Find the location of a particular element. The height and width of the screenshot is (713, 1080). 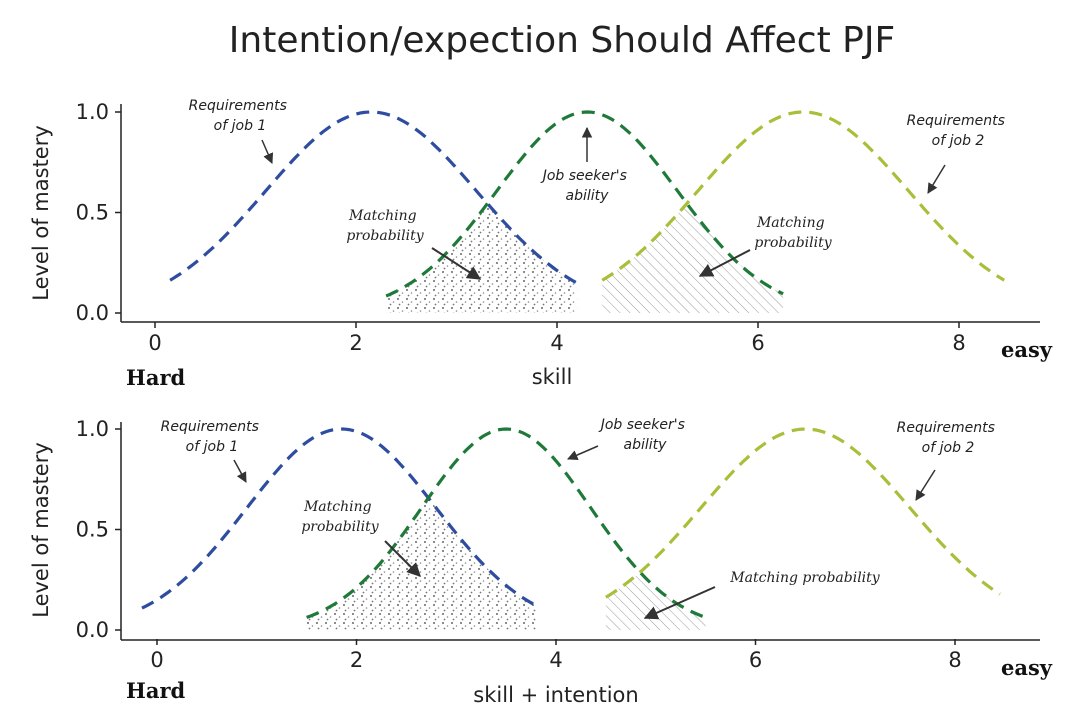

seeker-ability-arrow is located at coordinates (583, 453).